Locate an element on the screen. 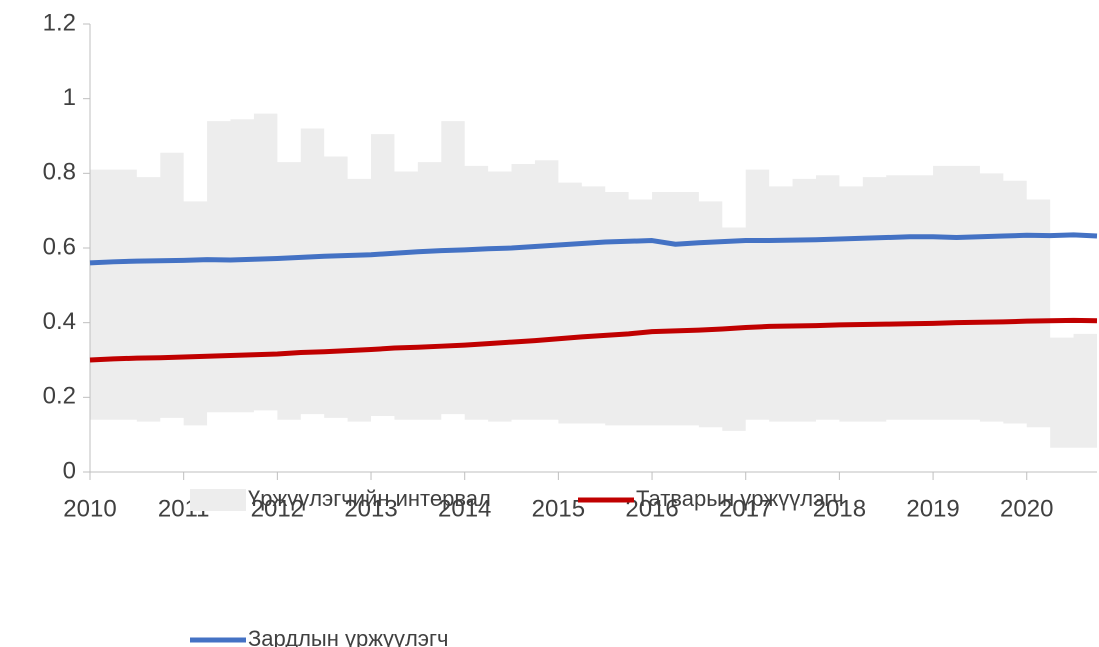 This screenshot has height=647, width=1099. y-tick-label: 0.4 is located at coordinates (59, 321).